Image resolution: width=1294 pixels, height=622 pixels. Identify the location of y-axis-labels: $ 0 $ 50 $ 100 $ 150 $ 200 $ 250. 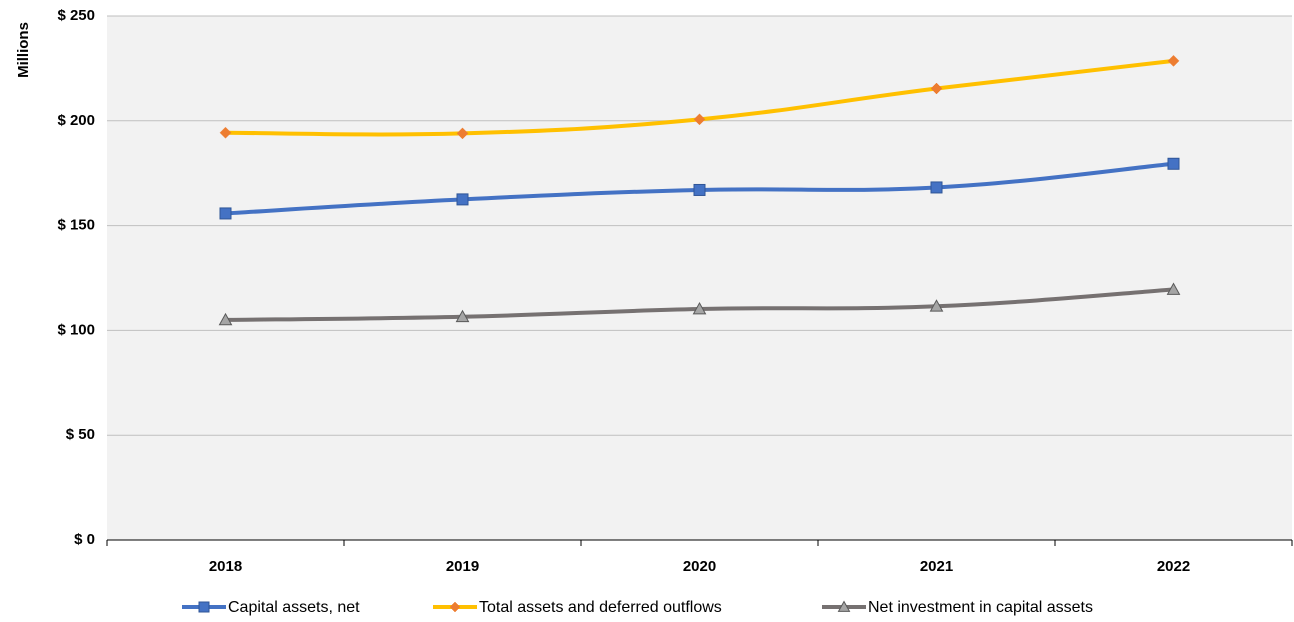
(76, 277).